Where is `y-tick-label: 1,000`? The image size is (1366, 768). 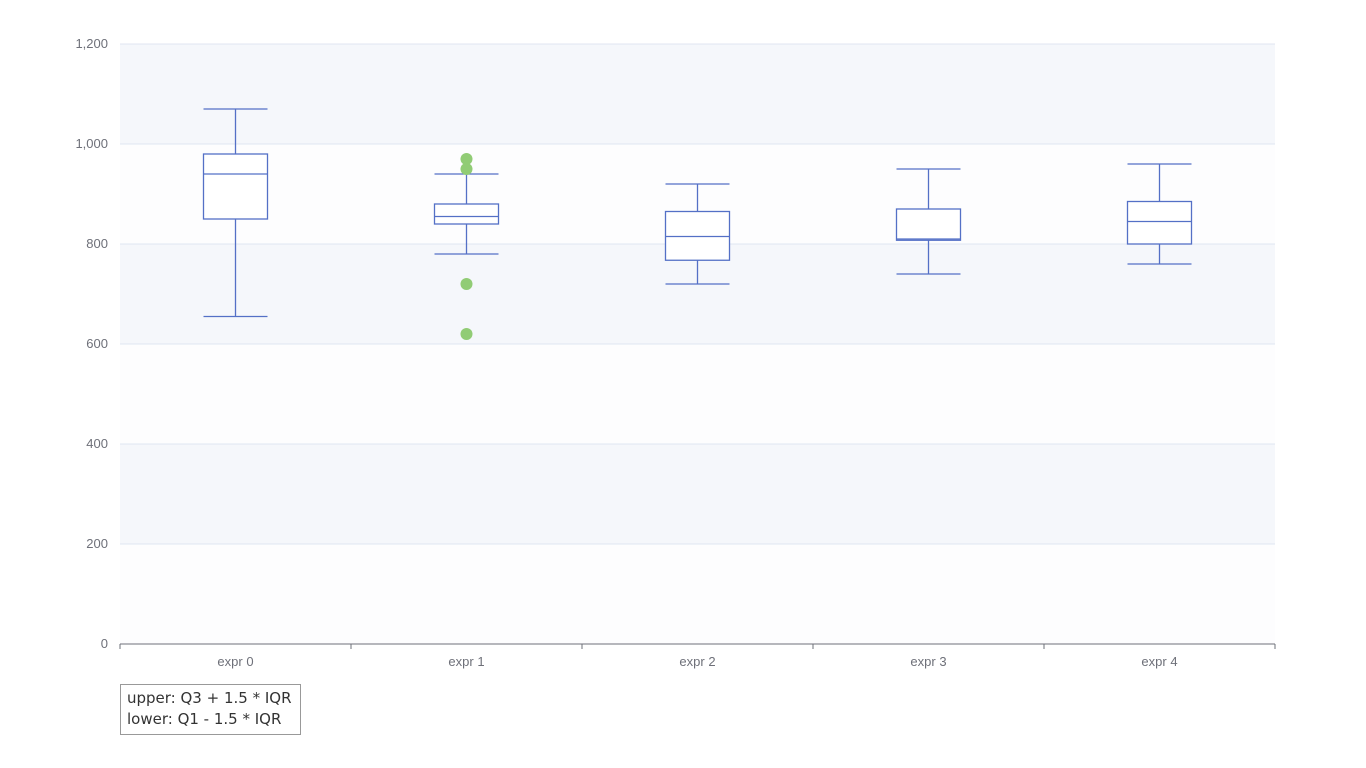 y-tick-label: 1,000 is located at coordinates (91, 143).